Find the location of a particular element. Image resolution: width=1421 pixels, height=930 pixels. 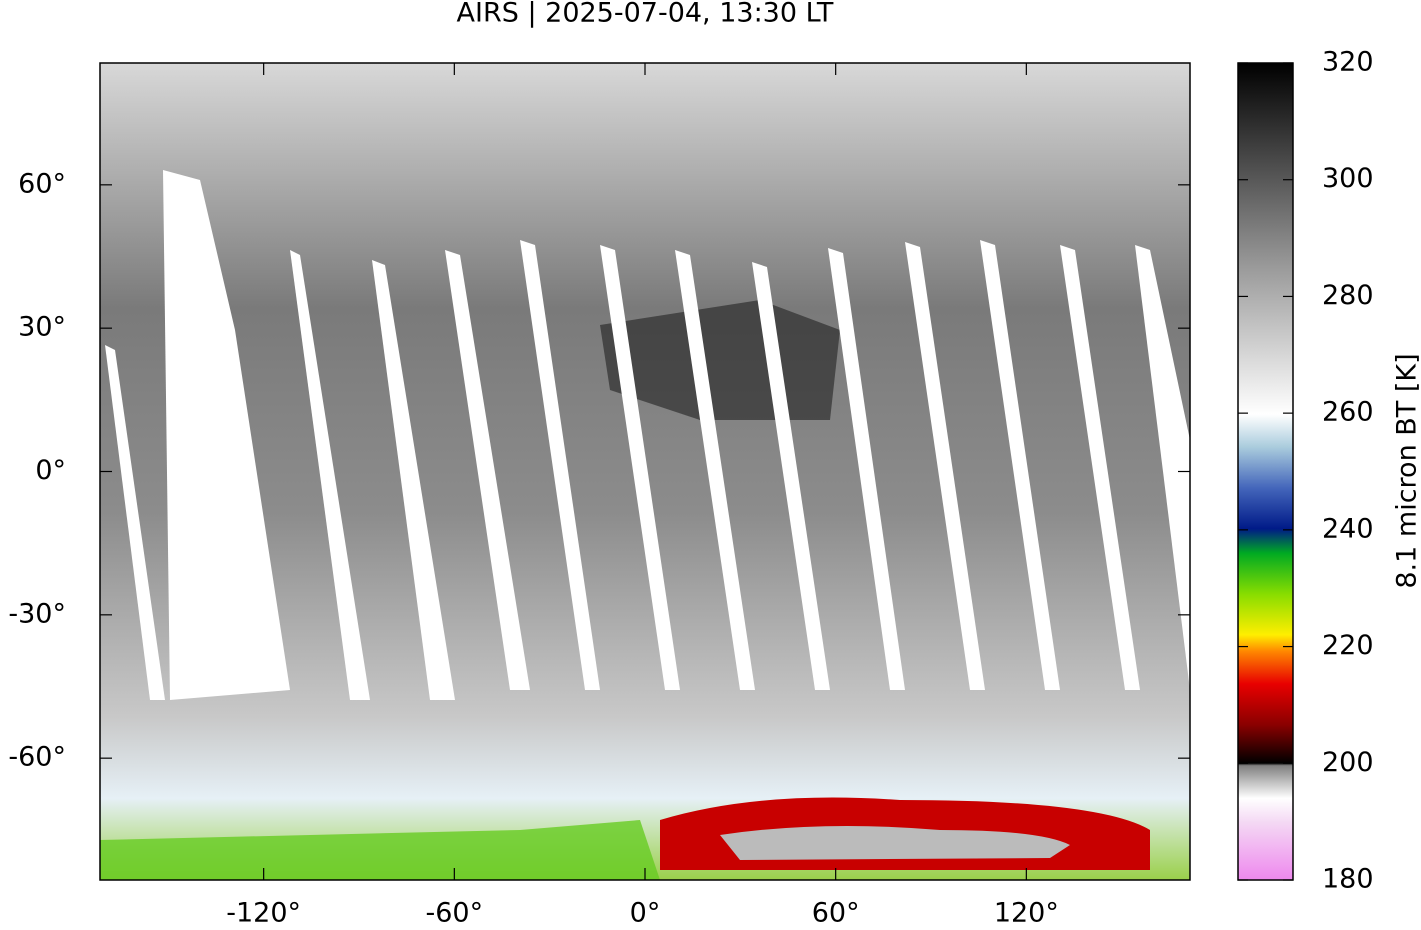

colorbar-tick-label: 240 is located at coordinates (1348, 528).